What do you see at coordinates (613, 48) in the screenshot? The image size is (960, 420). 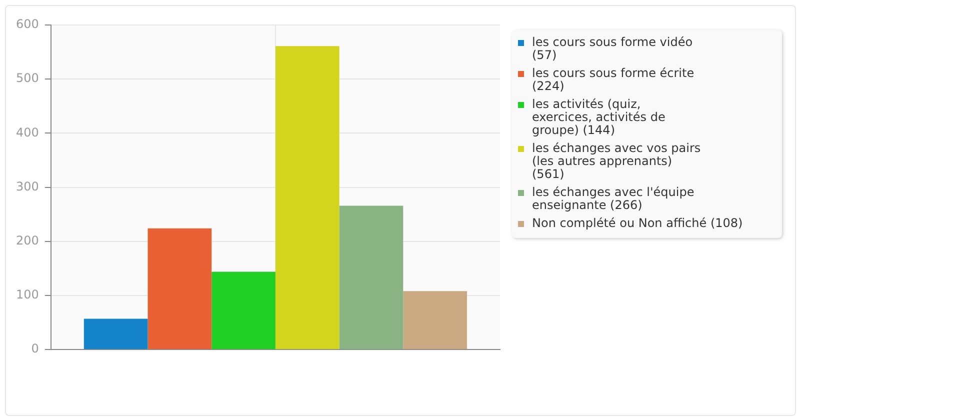 I see `legend-label: les cours sous forme vidéo (57)` at bounding box center [613, 48].